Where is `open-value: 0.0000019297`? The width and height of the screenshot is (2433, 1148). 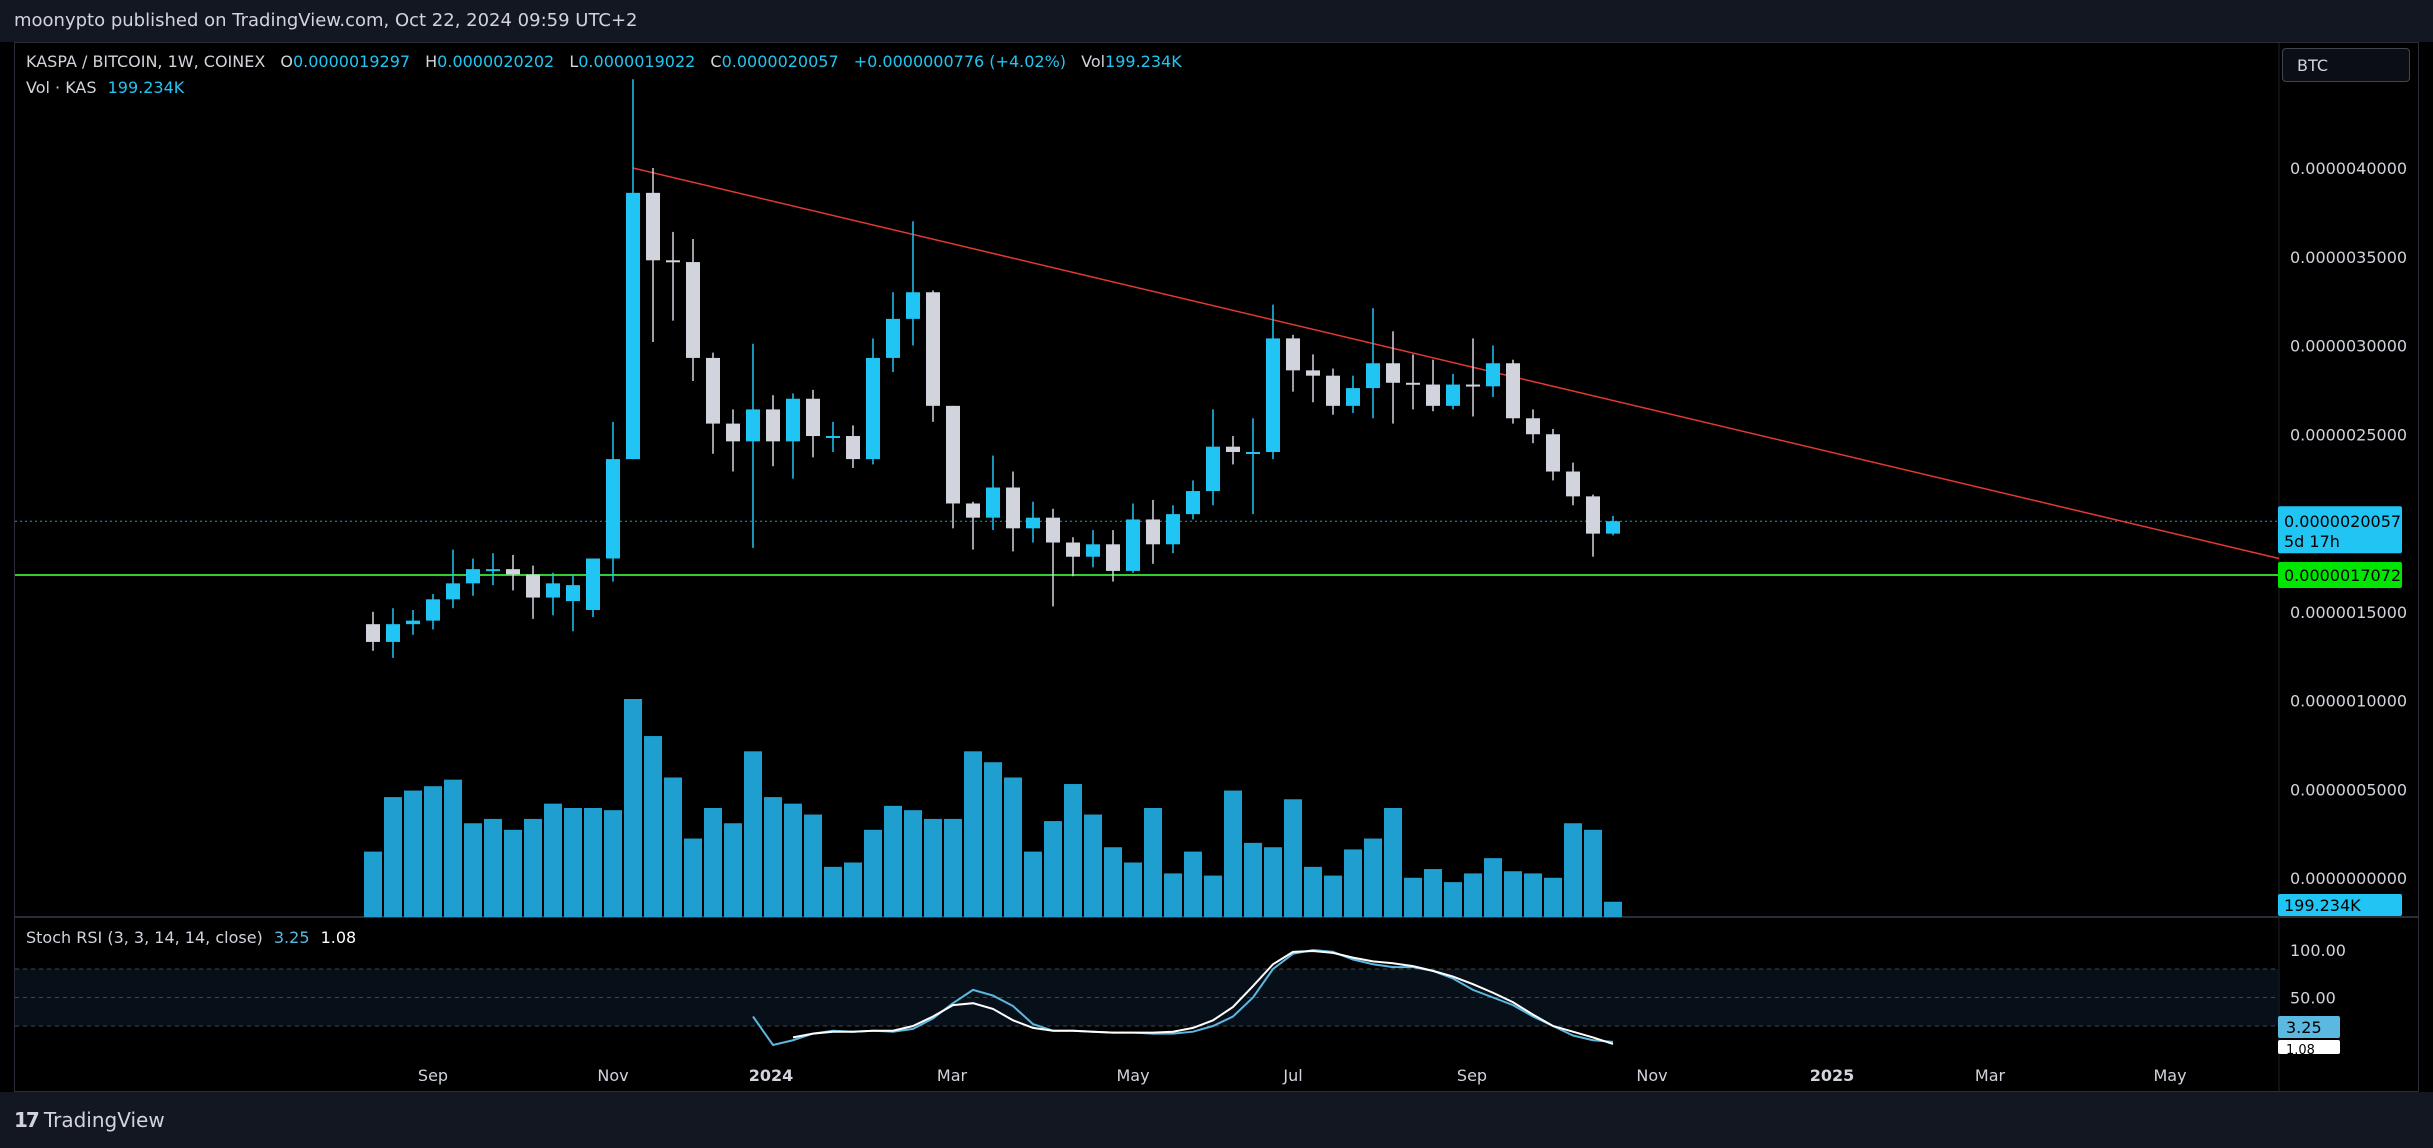 open-value: 0.0000019297 is located at coordinates (351, 61).